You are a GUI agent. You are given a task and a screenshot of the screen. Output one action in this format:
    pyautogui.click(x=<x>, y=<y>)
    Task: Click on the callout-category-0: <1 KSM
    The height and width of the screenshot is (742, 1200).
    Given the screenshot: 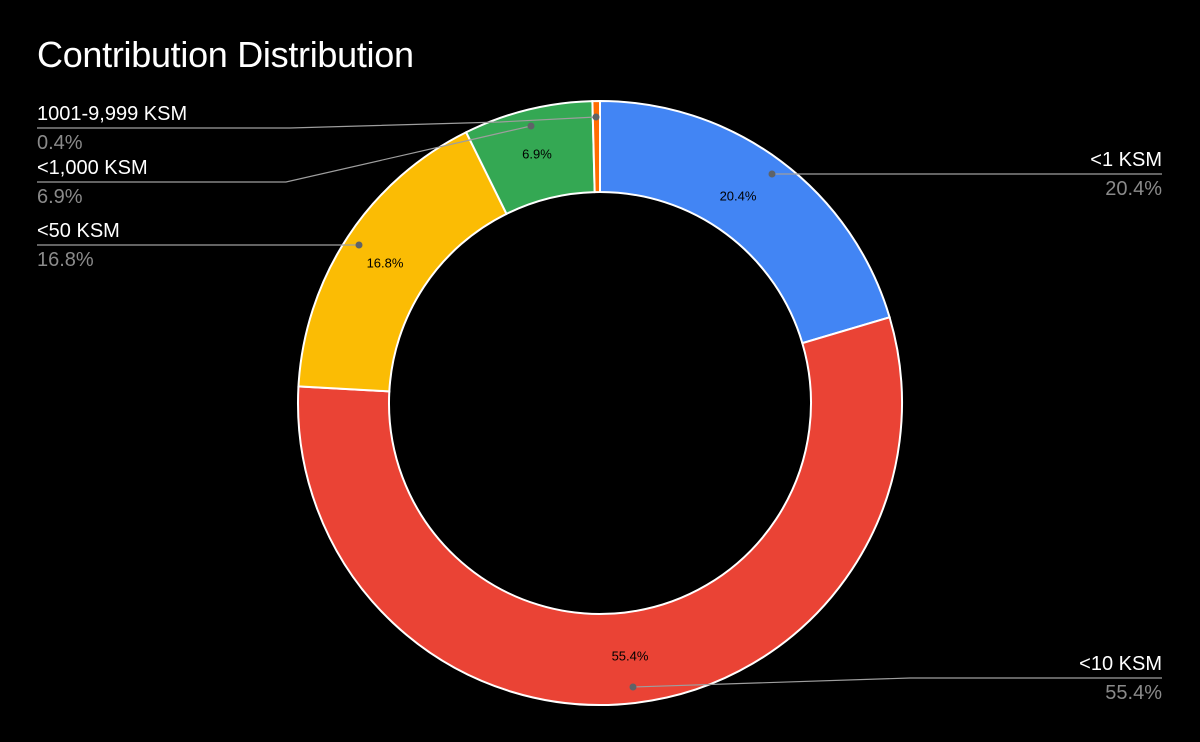 What is the action you would take?
    pyautogui.click(x=1126, y=160)
    